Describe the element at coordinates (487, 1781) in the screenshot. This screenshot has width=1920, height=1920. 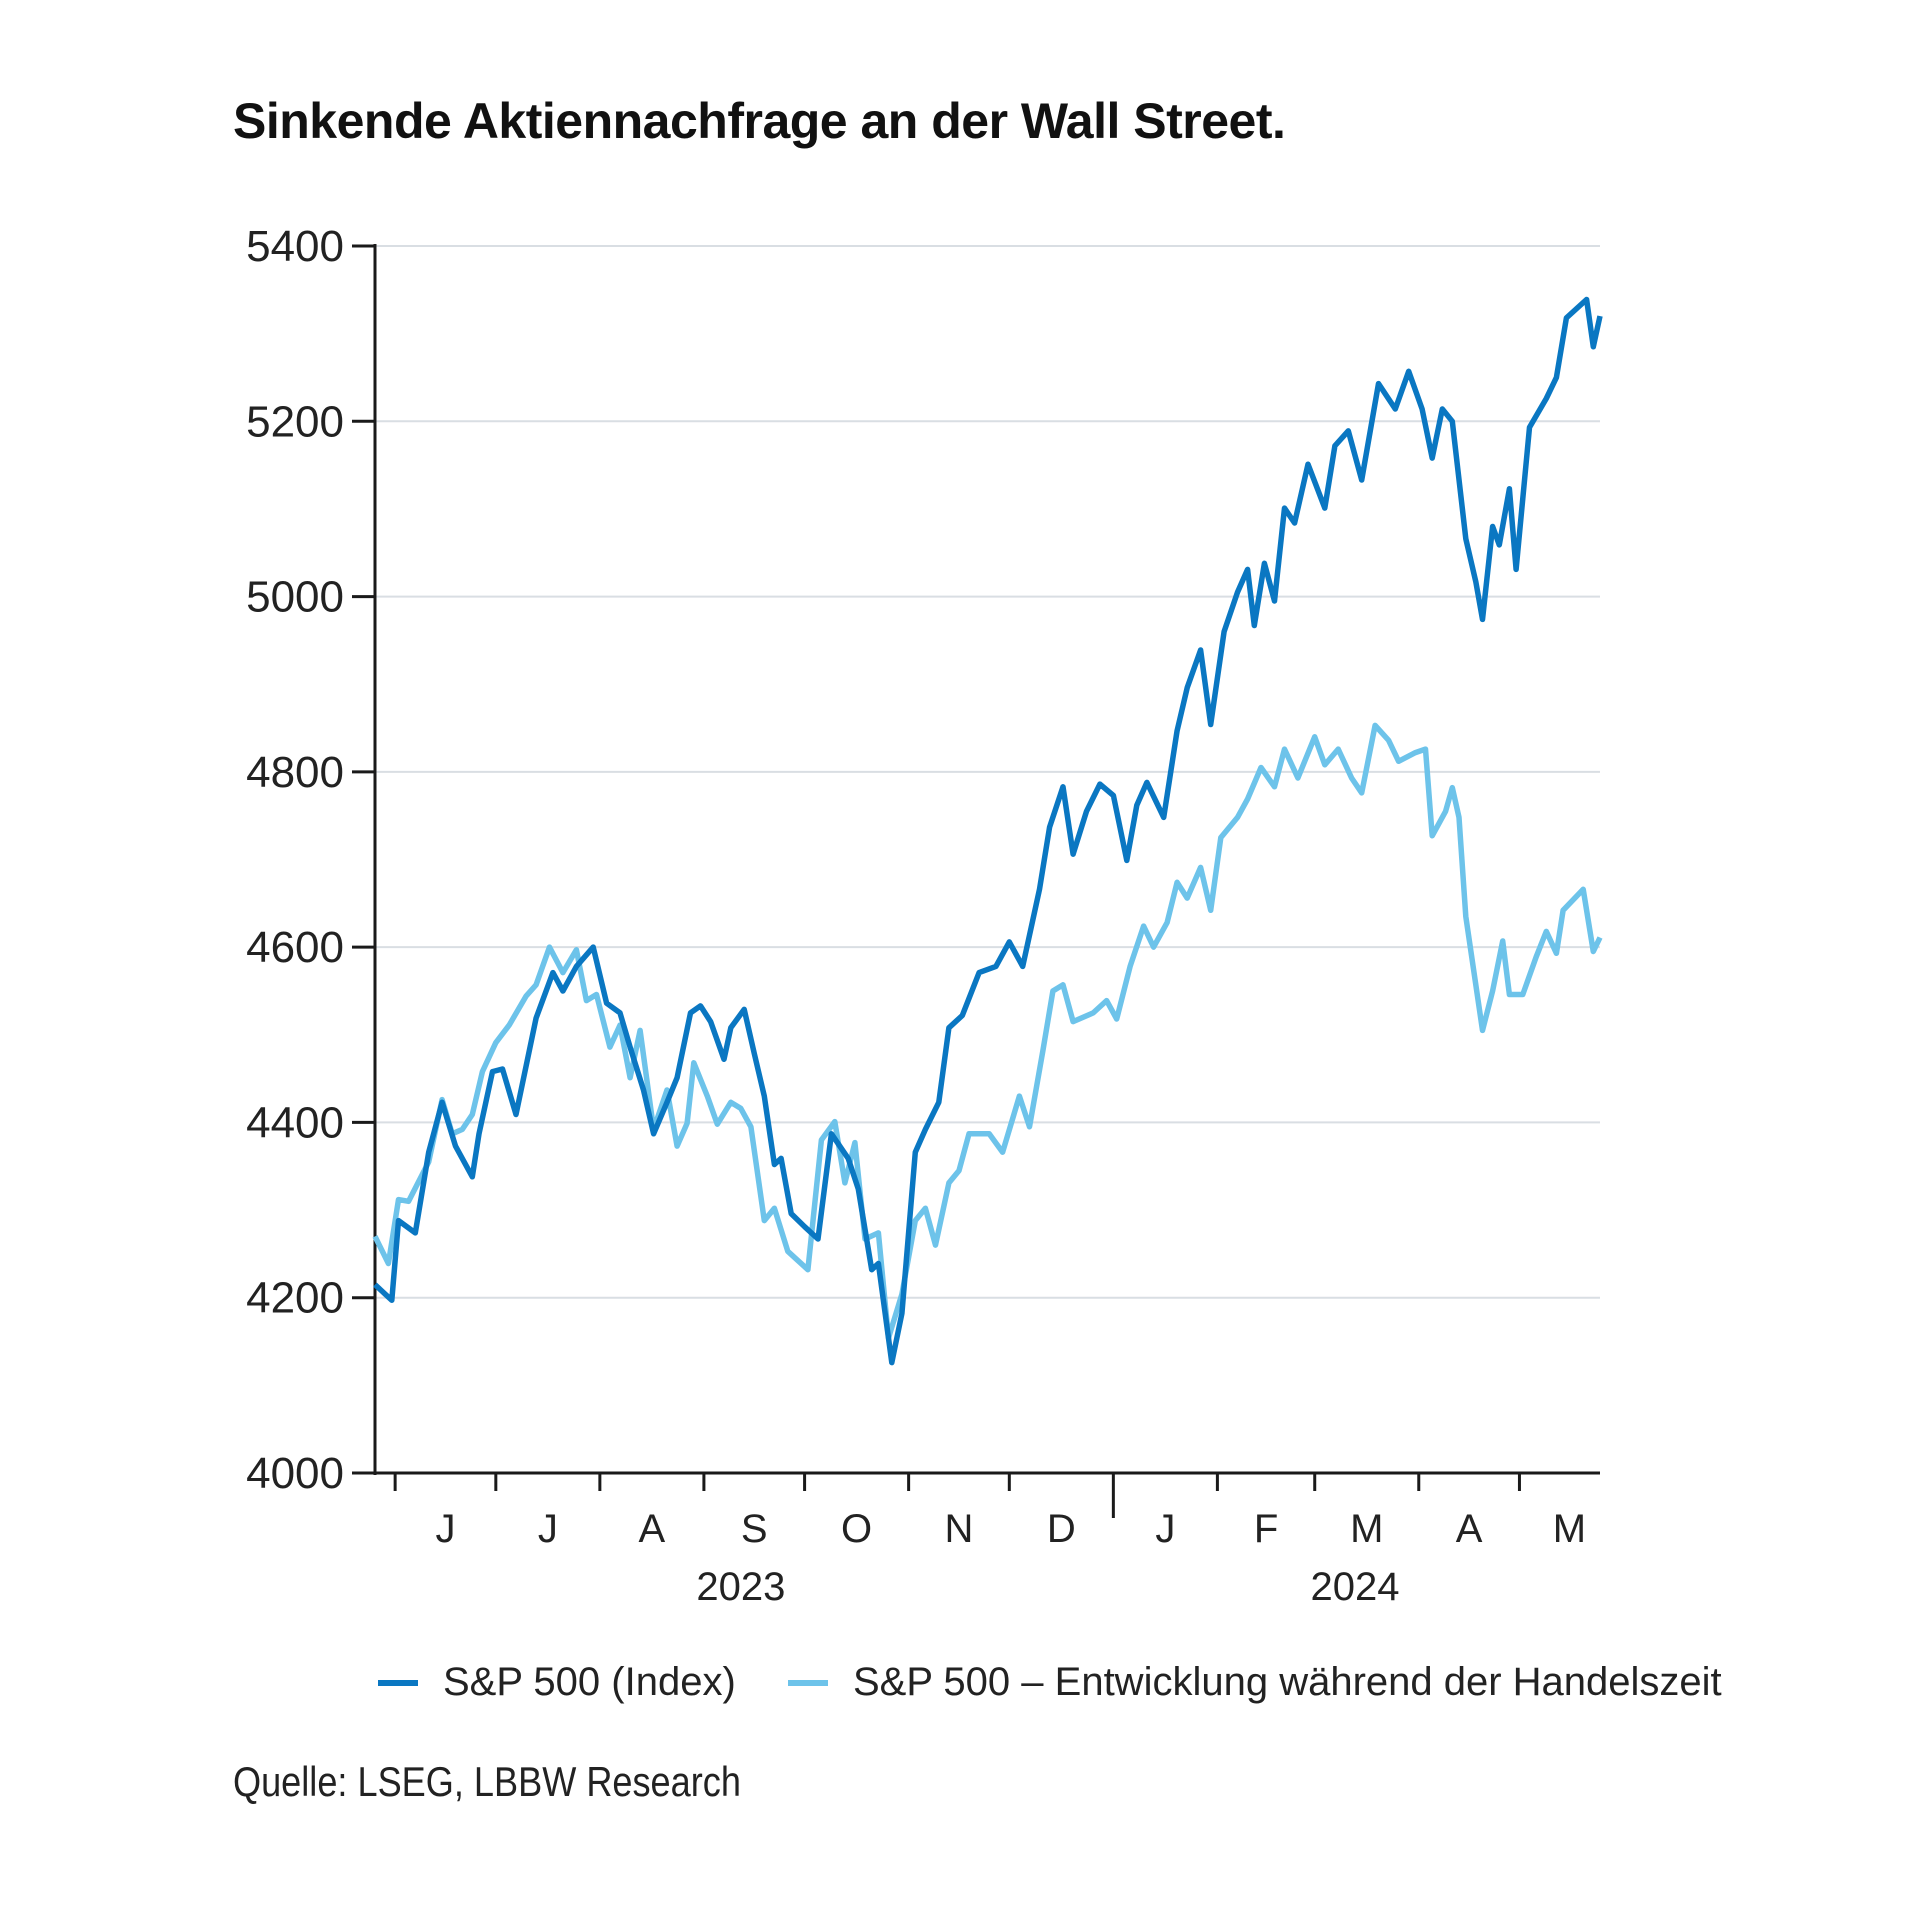
I see `source-note: Quelle: LSEG, LBBW Research` at that location.